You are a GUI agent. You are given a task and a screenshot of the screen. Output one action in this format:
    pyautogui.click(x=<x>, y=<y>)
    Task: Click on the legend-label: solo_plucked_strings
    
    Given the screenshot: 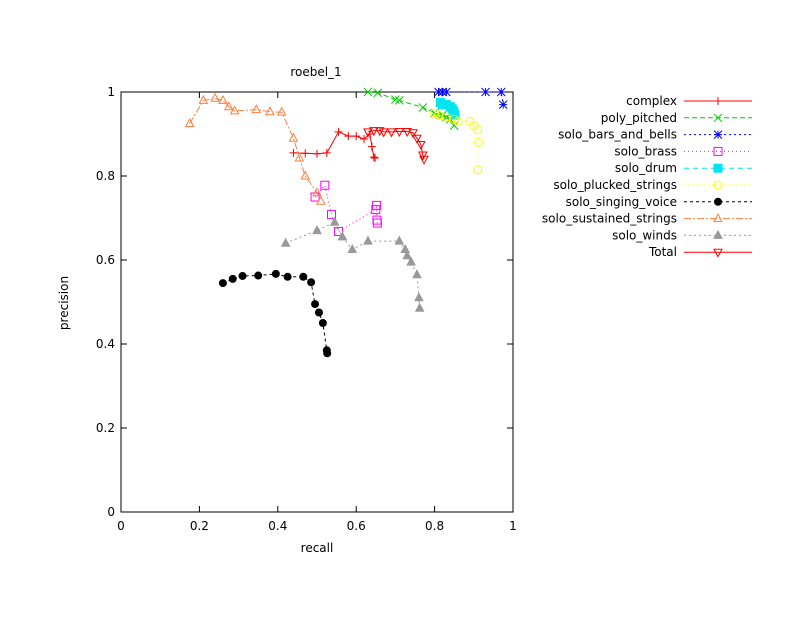 What is the action you would take?
    pyautogui.click(x=615, y=185)
    